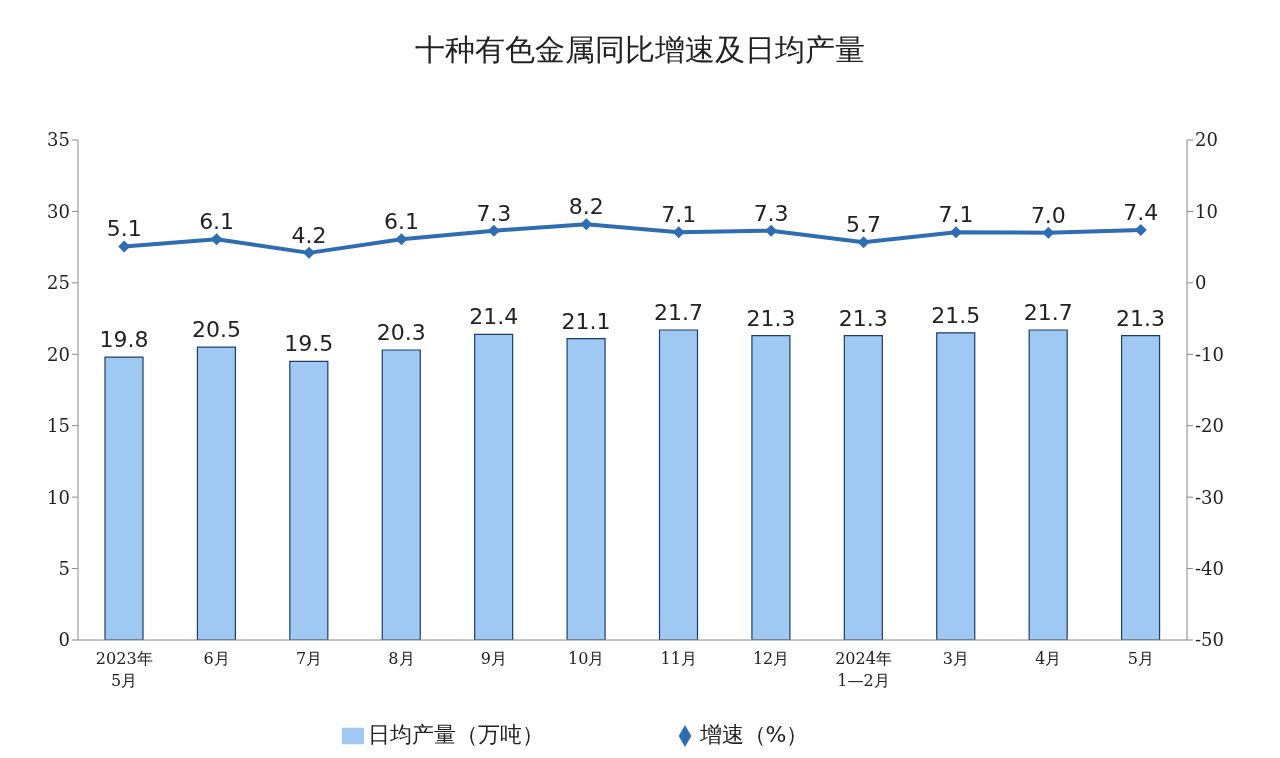 The width and height of the screenshot is (1280, 758). I want to click on y-tick-label: 25, so click(58, 283).